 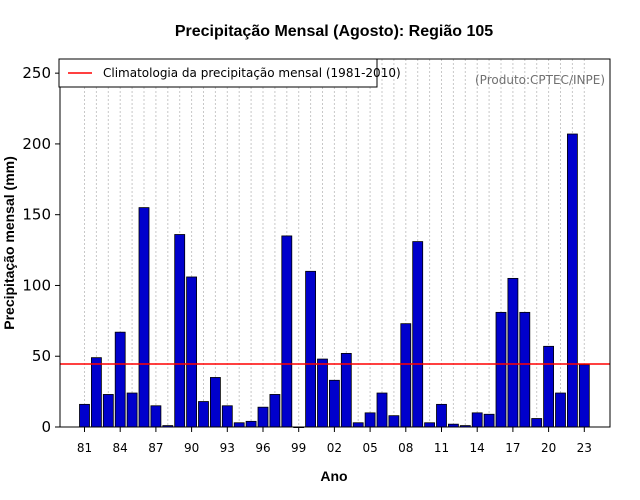 I want to click on bar-2016, so click(x=501, y=369).